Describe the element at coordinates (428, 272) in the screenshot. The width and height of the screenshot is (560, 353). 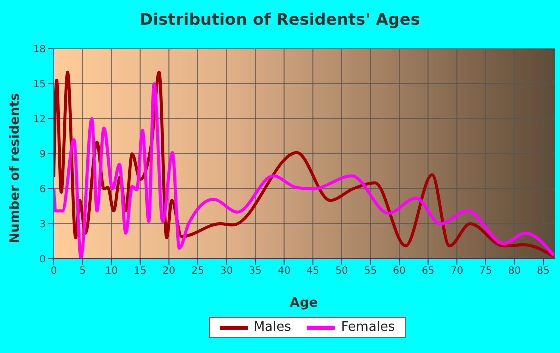
I see `x-tick-label: 65` at that location.